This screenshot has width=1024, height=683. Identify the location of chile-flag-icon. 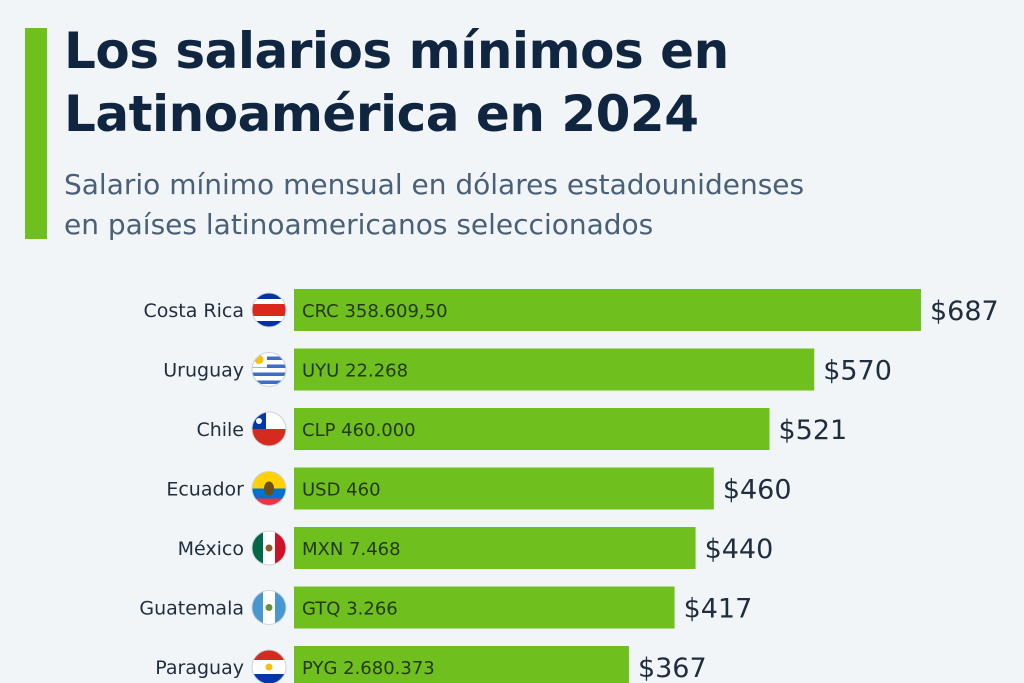
(269, 429).